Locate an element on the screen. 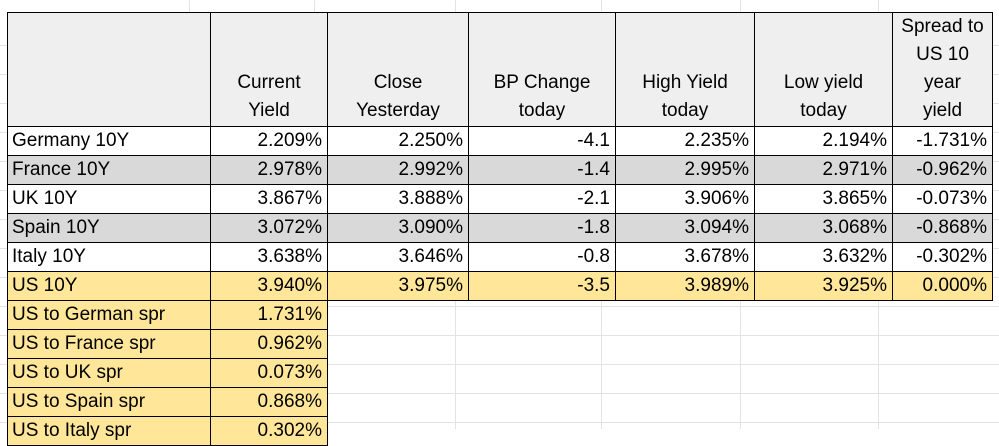  spread-label-cell: US to France spr is located at coordinates (109, 344).